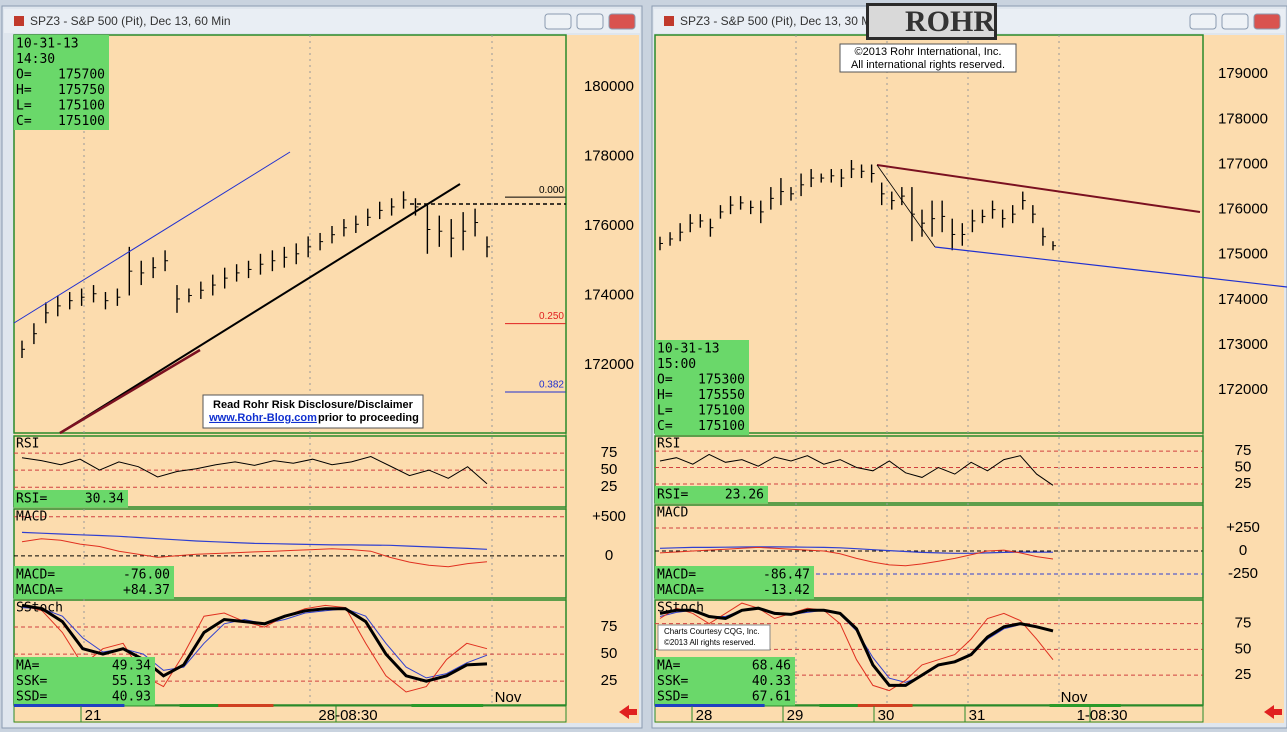 The width and height of the screenshot is (1287, 732). Describe the element at coordinates (368, 418) in the screenshot. I see `disclaimer-rest: prior to proceeding` at that location.